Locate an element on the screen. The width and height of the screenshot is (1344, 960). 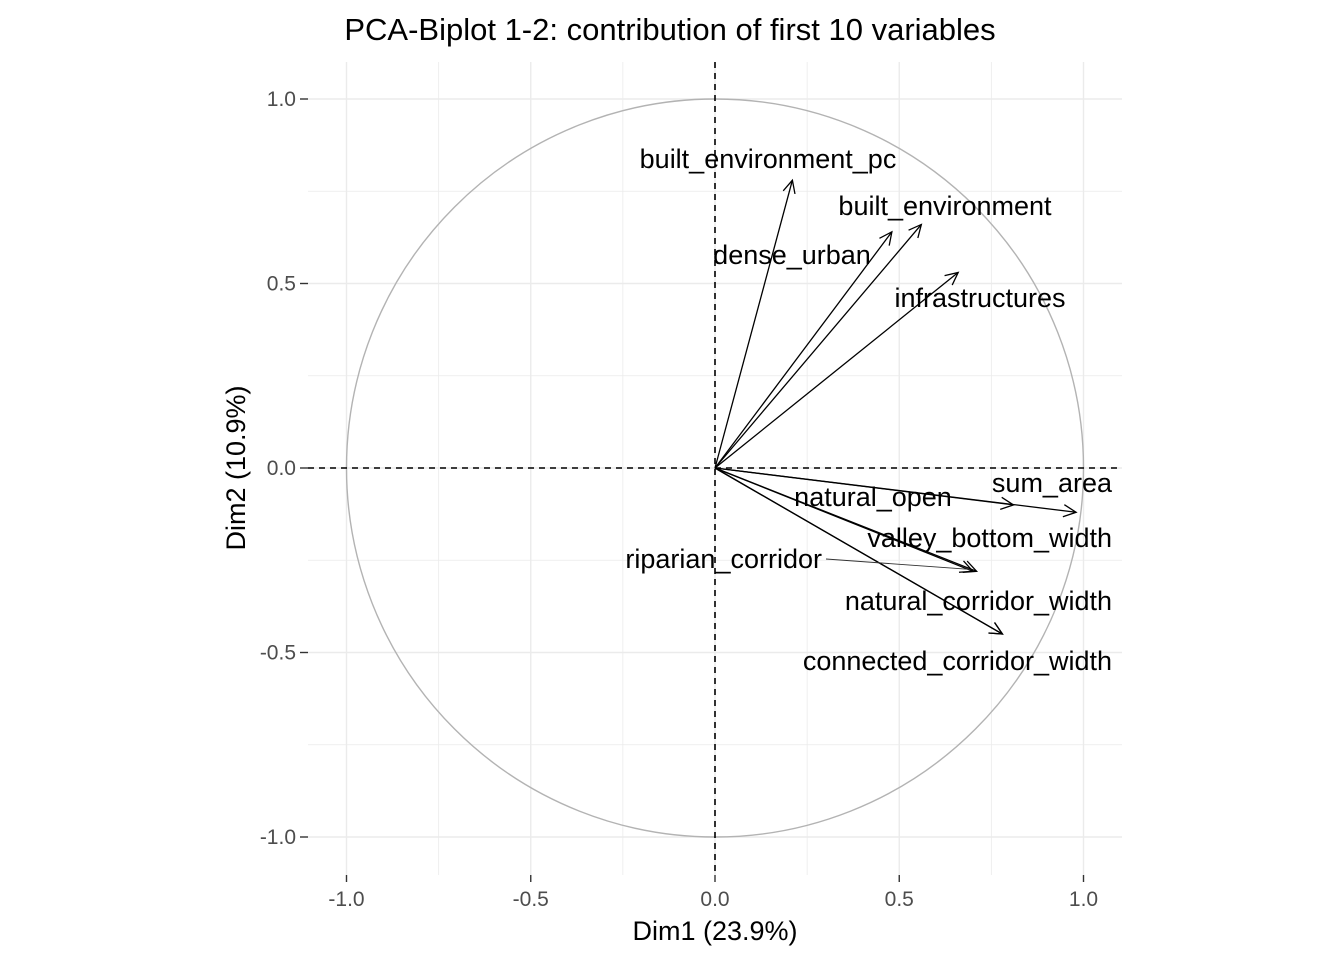
variable-label-natural_open: natural_open is located at coordinates (873, 497).